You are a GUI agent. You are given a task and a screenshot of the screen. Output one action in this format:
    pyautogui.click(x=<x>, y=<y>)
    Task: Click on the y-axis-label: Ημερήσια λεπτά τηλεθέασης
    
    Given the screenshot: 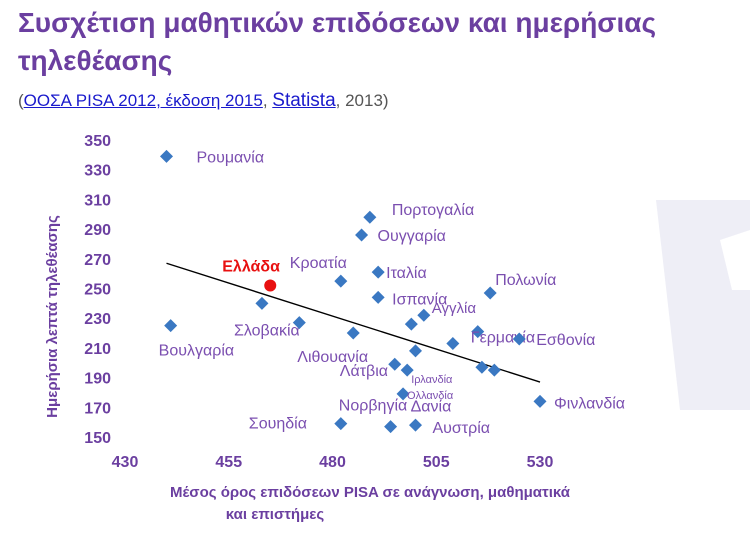 What is the action you would take?
    pyautogui.click(x=52, y=316)
    